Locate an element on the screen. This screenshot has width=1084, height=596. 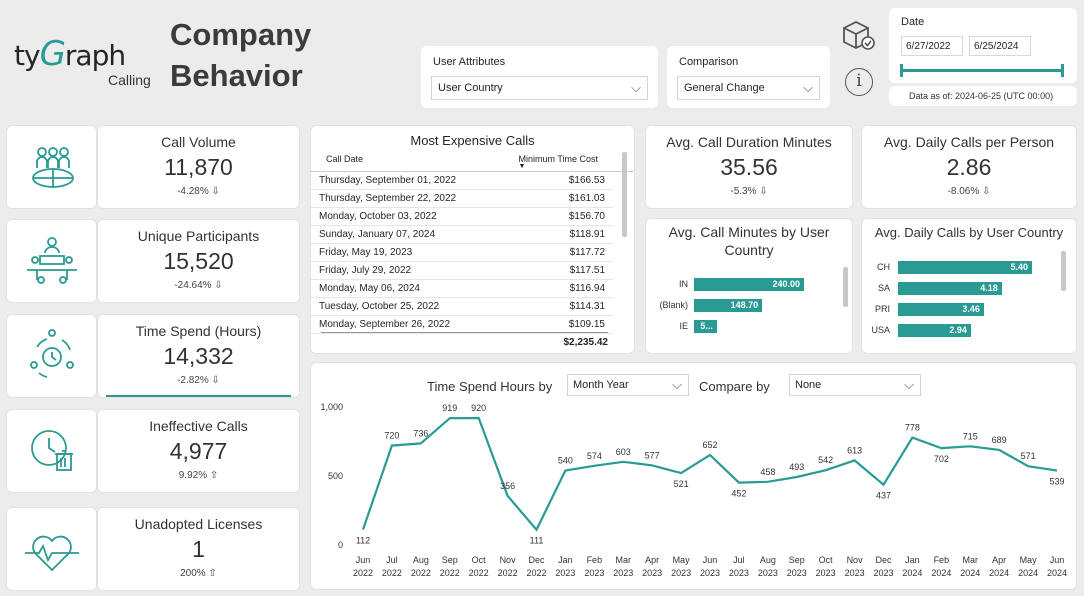
call-volume-card: Call Volume 11,870 -4.28% ⇩ is located at coordinates (198, 167).